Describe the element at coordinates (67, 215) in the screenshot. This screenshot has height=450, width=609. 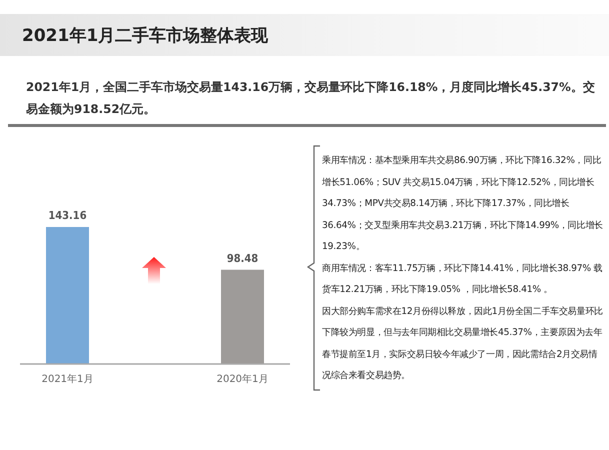
I see `data-label: 143.16` at that location.